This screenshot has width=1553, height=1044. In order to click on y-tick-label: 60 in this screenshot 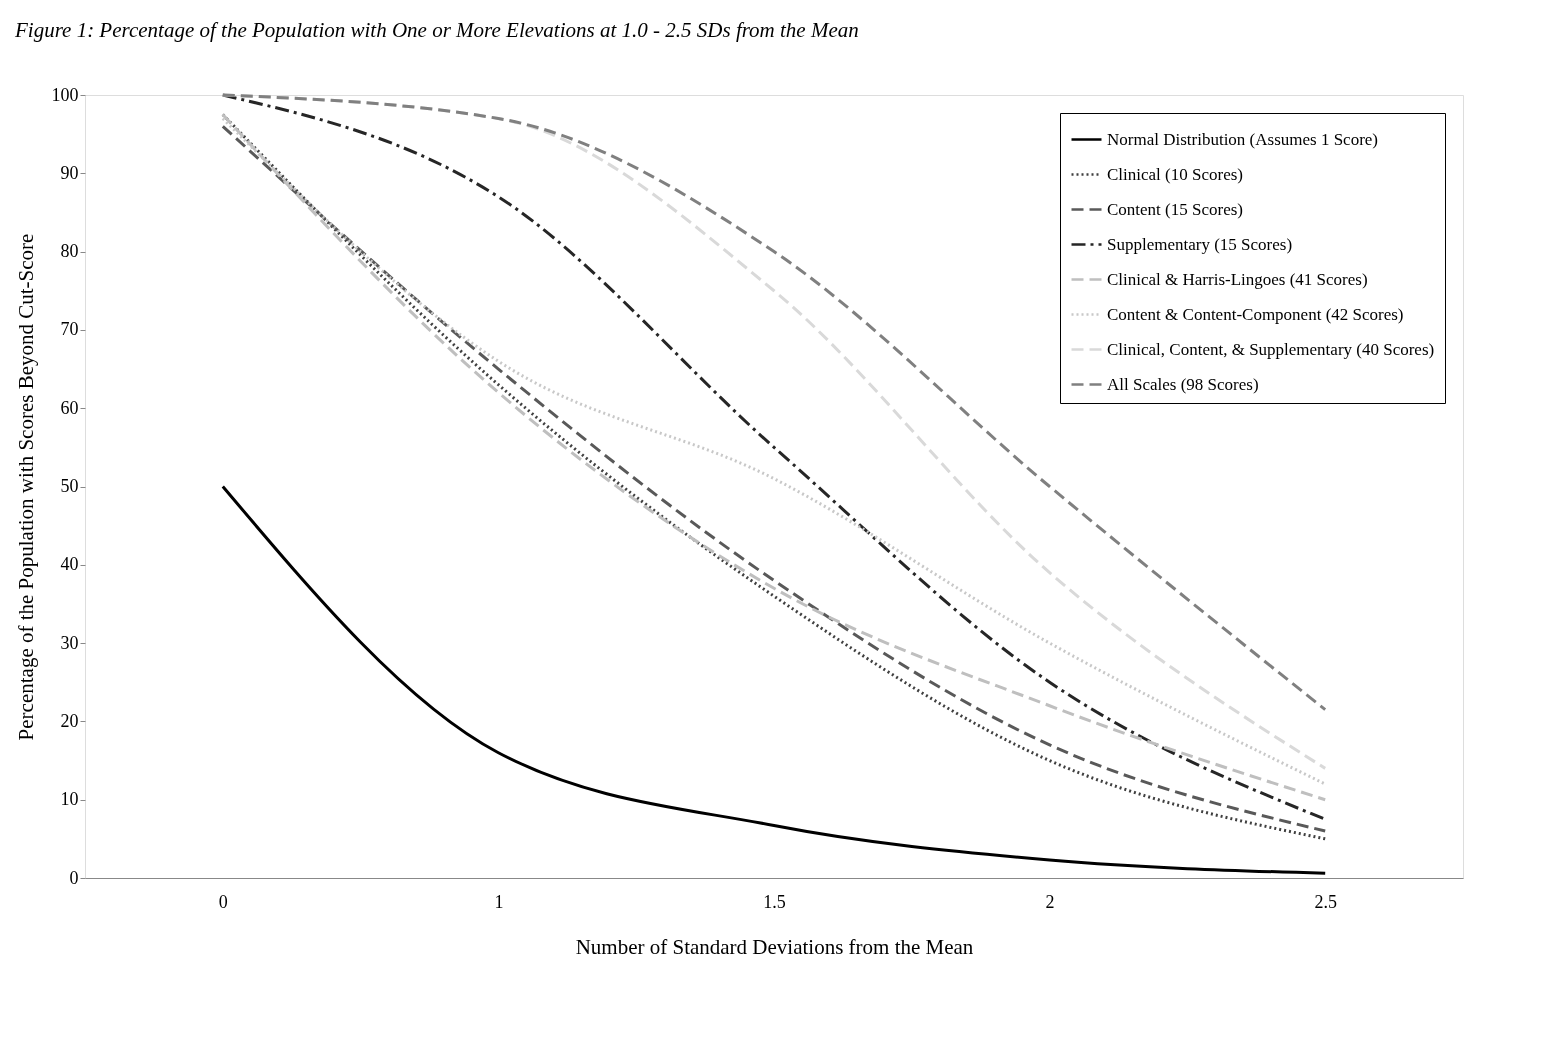, I will do `click(69, 407)`.